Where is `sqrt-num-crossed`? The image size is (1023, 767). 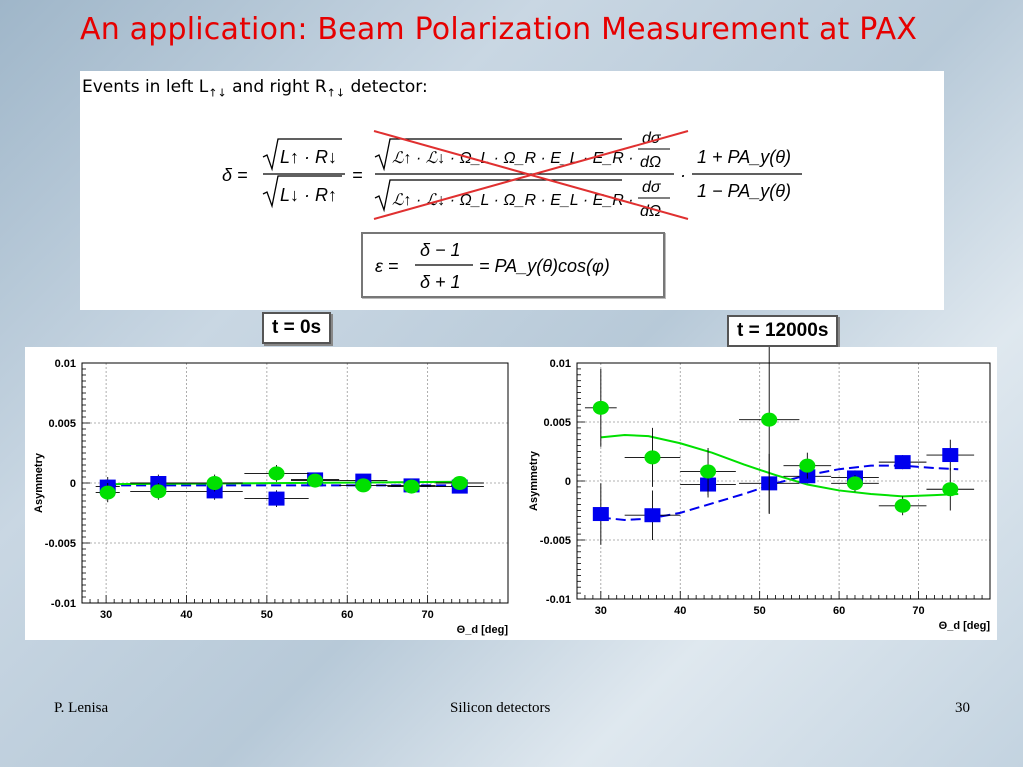
sqrt-num-crossed is located at coordinates (498, 155).